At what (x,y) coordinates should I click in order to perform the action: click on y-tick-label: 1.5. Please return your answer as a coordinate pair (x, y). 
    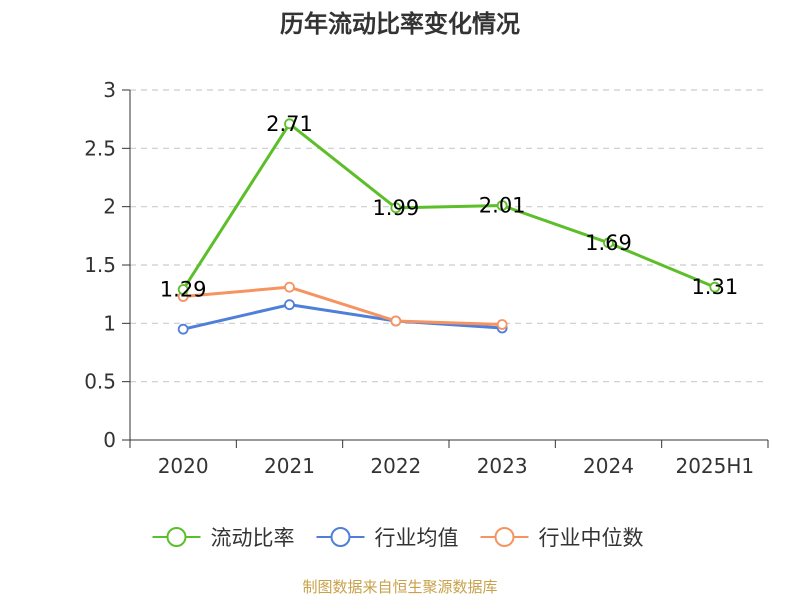
    Looking at the image, I should click on (100, 265).